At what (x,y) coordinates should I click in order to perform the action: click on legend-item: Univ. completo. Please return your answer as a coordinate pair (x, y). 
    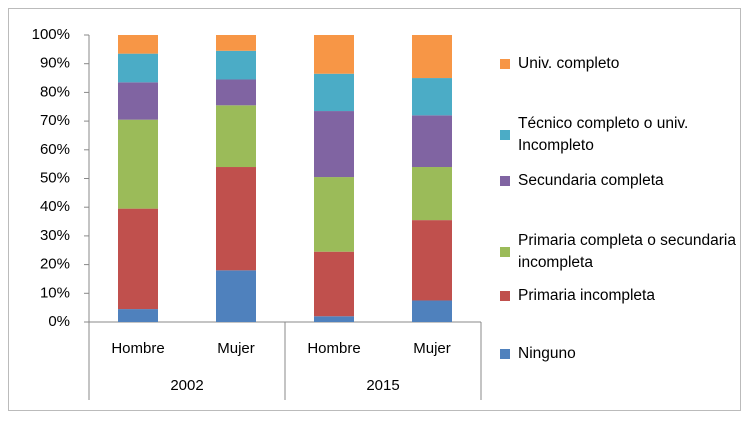
    Looking at the image, I should click on (620, 64).